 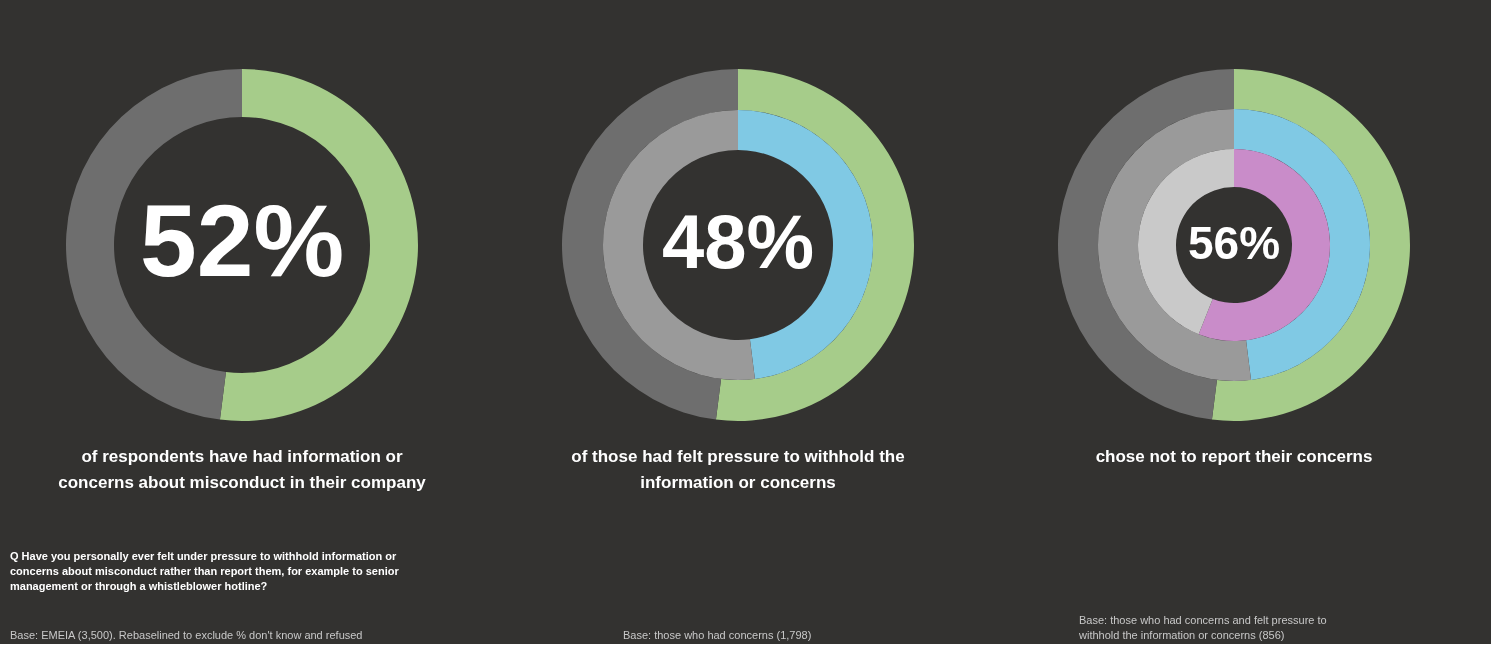 What do you see at coordinates (1234, 456) in the screenshot?
I see `text: chose not to report their concerns` at bounding box center [1234, 456].